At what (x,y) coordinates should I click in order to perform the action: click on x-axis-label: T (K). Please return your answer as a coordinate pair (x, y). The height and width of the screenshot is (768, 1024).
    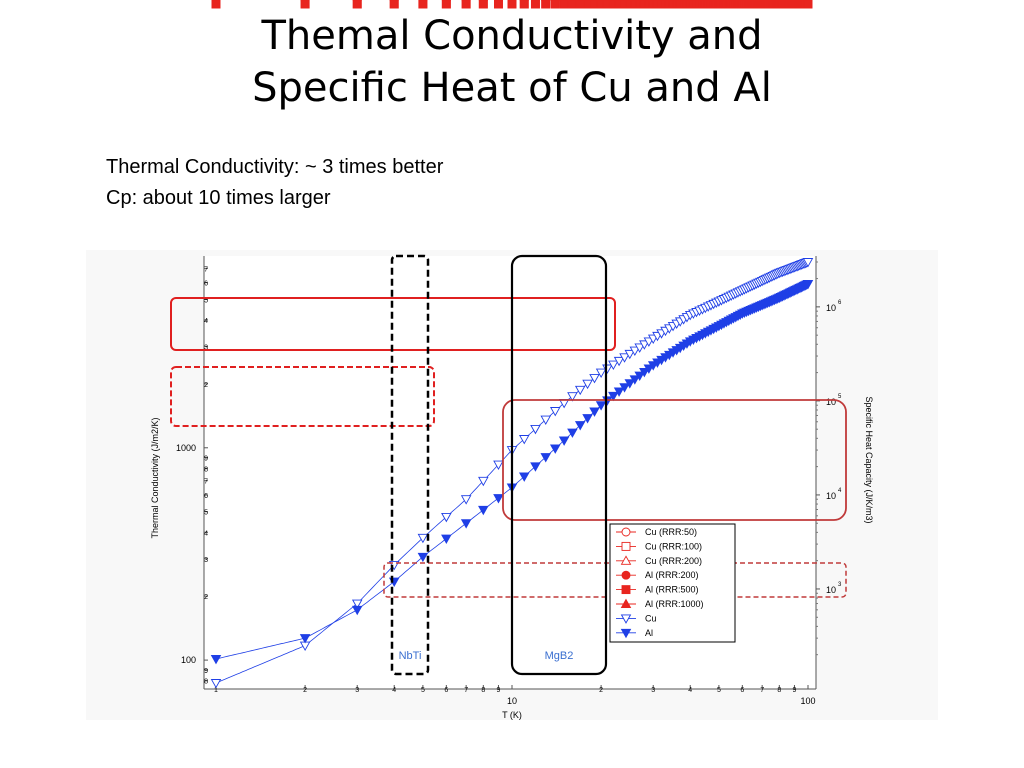
    Looking at the image, I should click on (512, 715).